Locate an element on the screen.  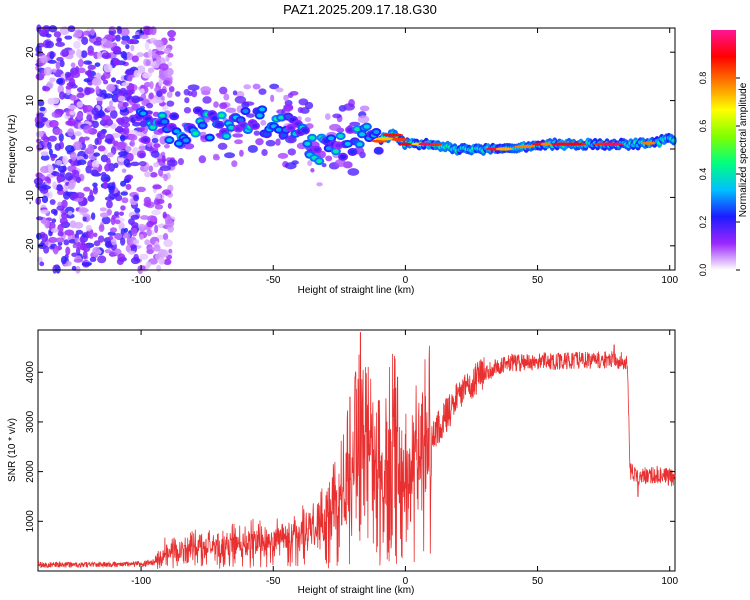
y-tick-label: 3000 is located at coordinates (30, 421).